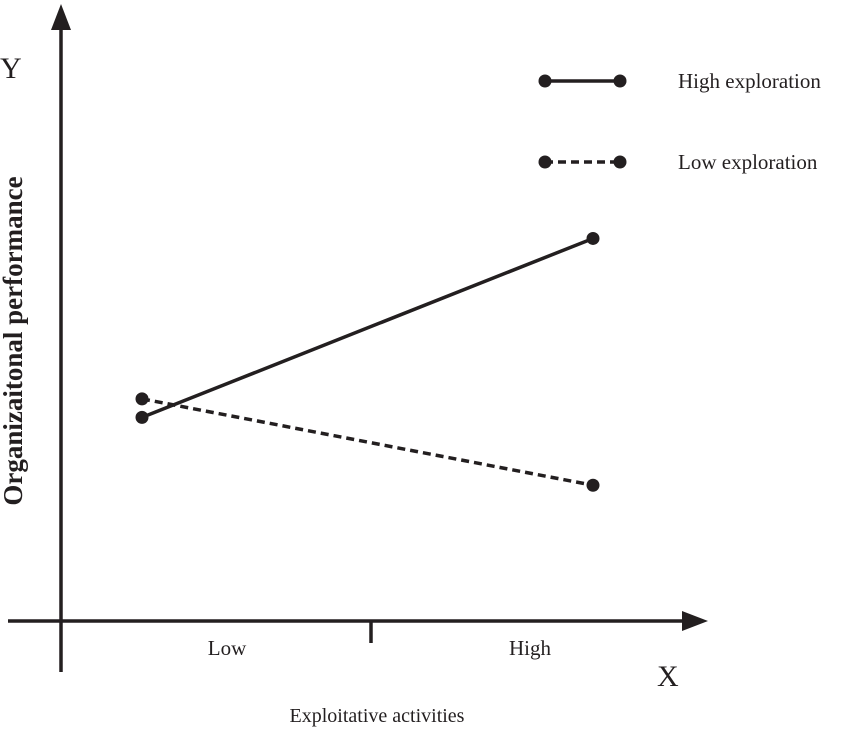  Describe the element at coordinates (142, 417) in the screenshot. I see `point-high-exploration-low` at that location.